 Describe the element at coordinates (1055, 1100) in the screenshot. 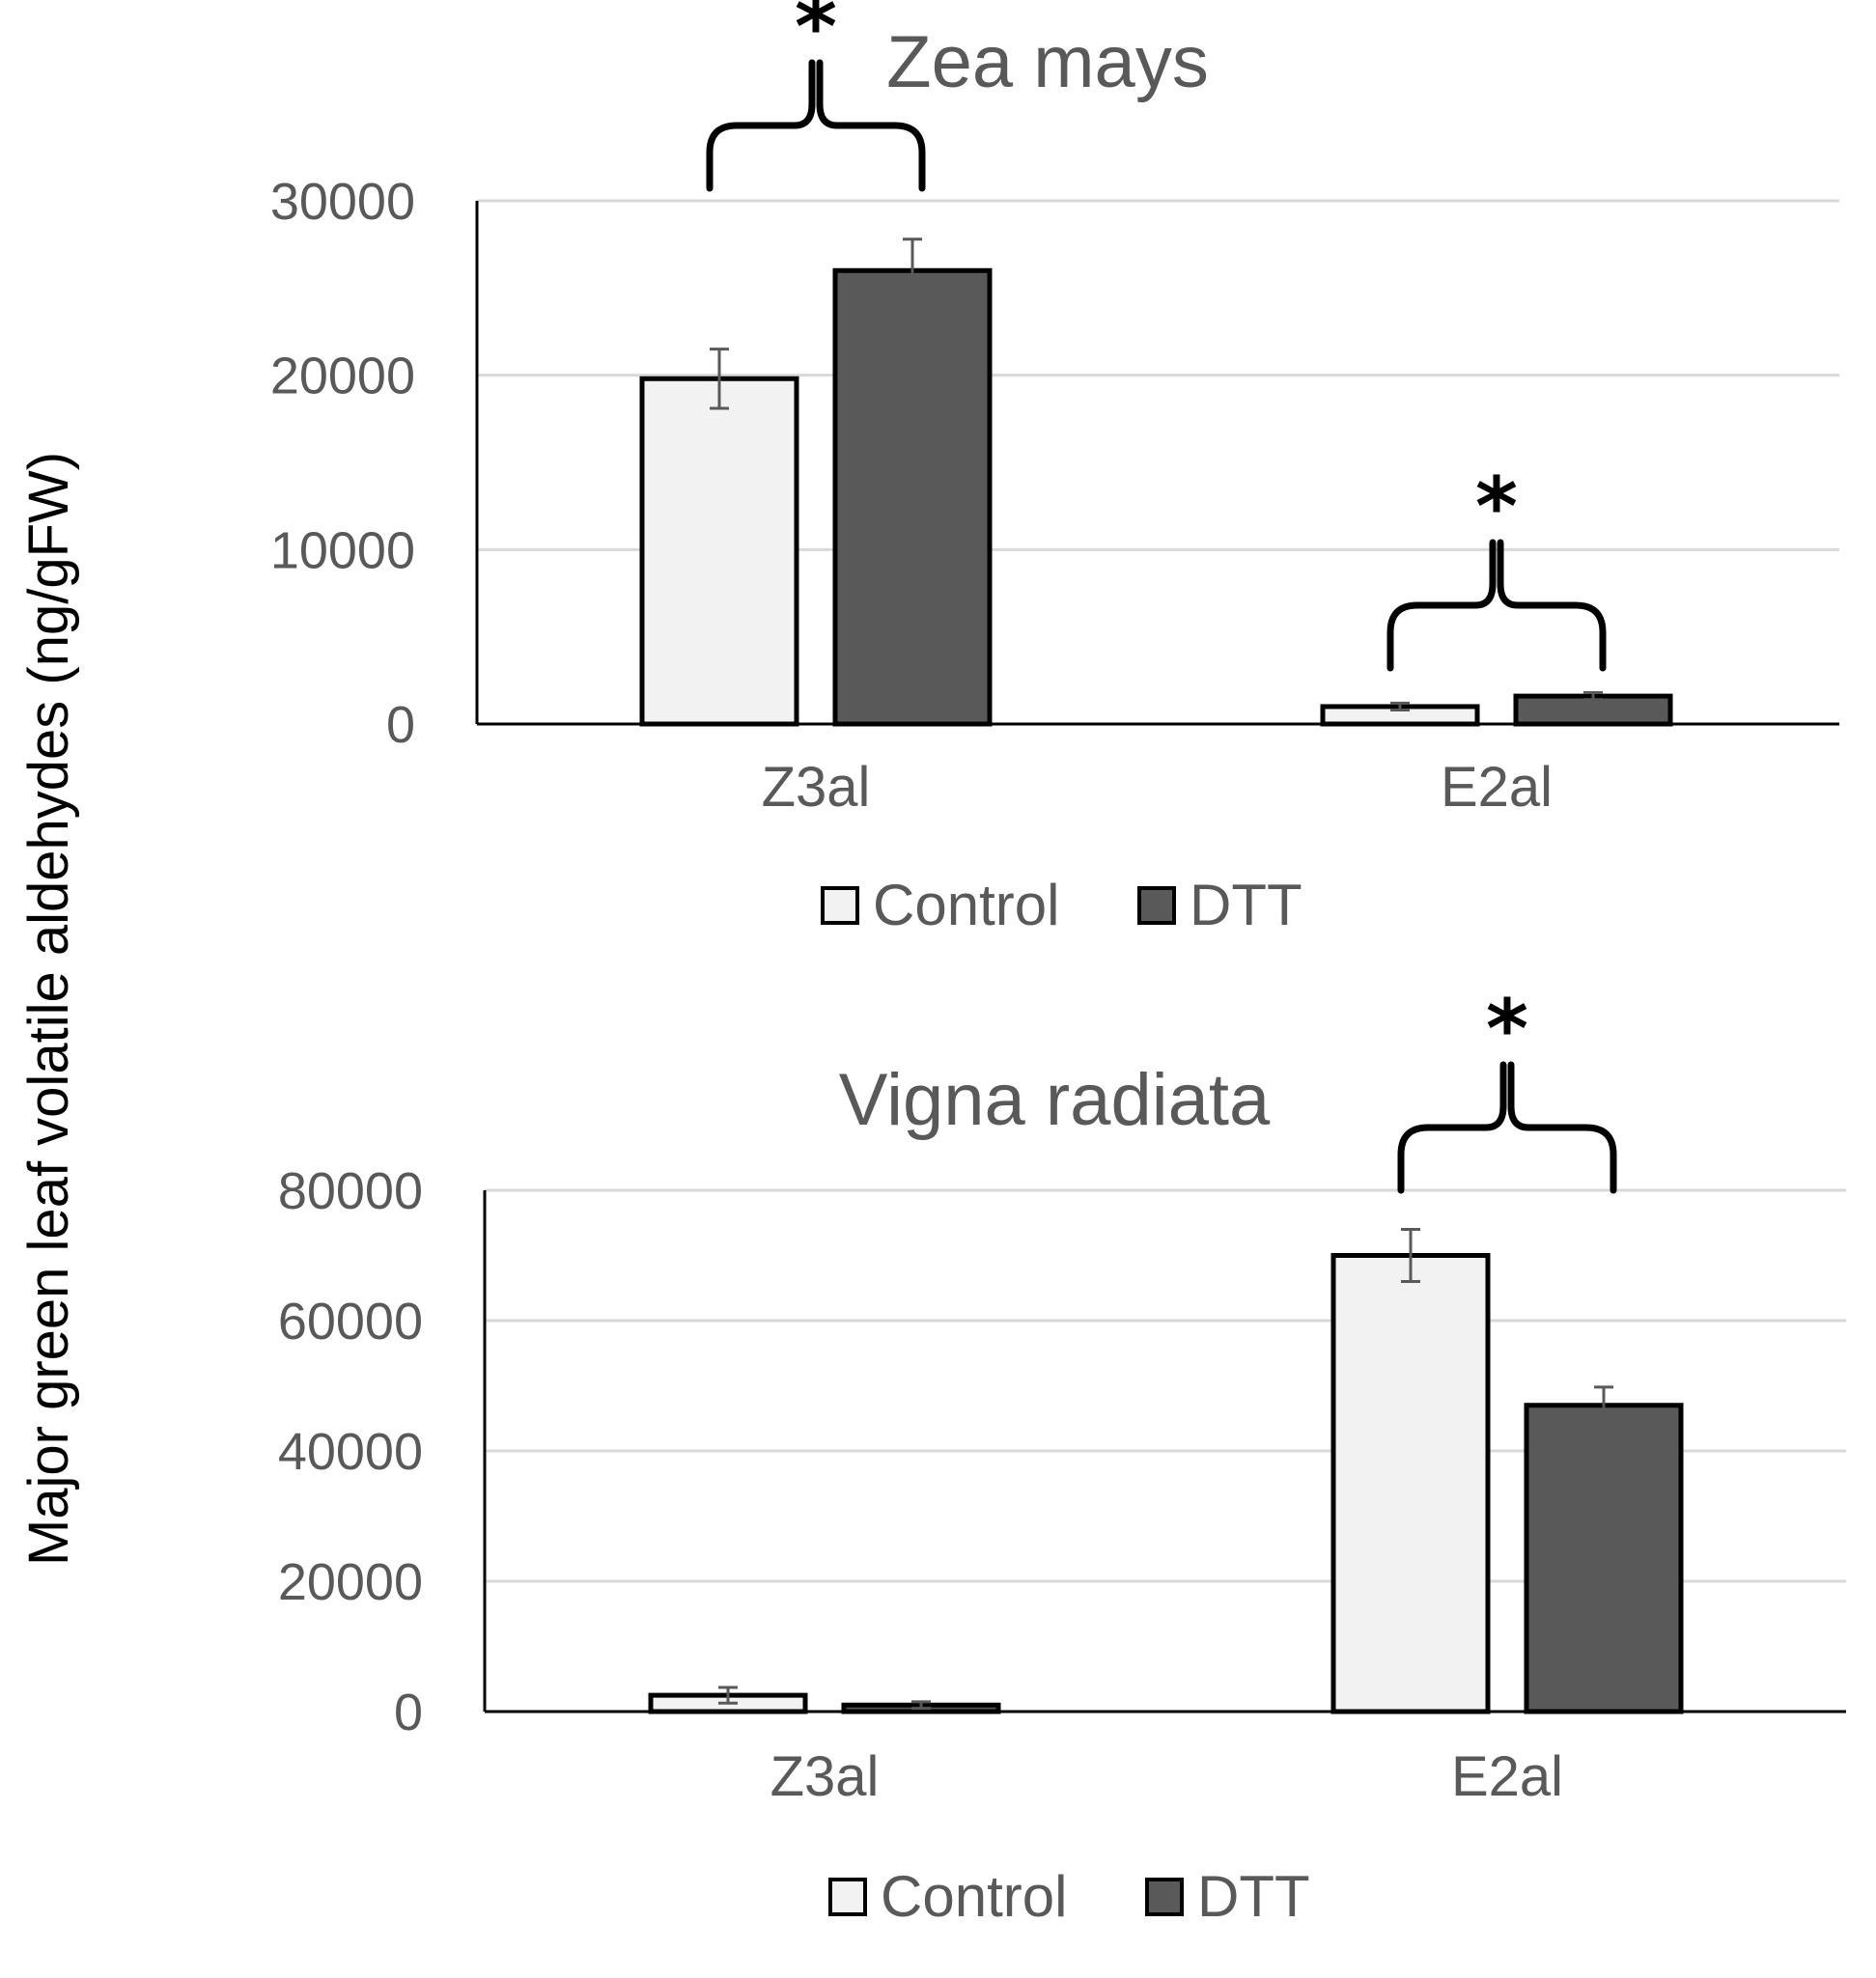

I see `chart-title: Vigna radiata` at that location.